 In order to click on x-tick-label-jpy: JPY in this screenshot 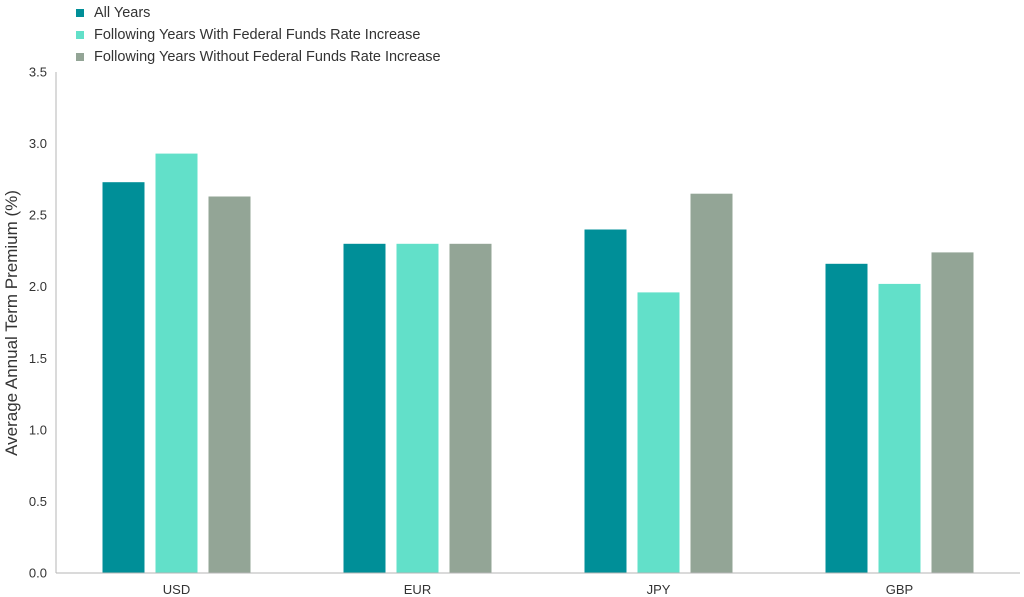, I will do `click(659, 589)`.